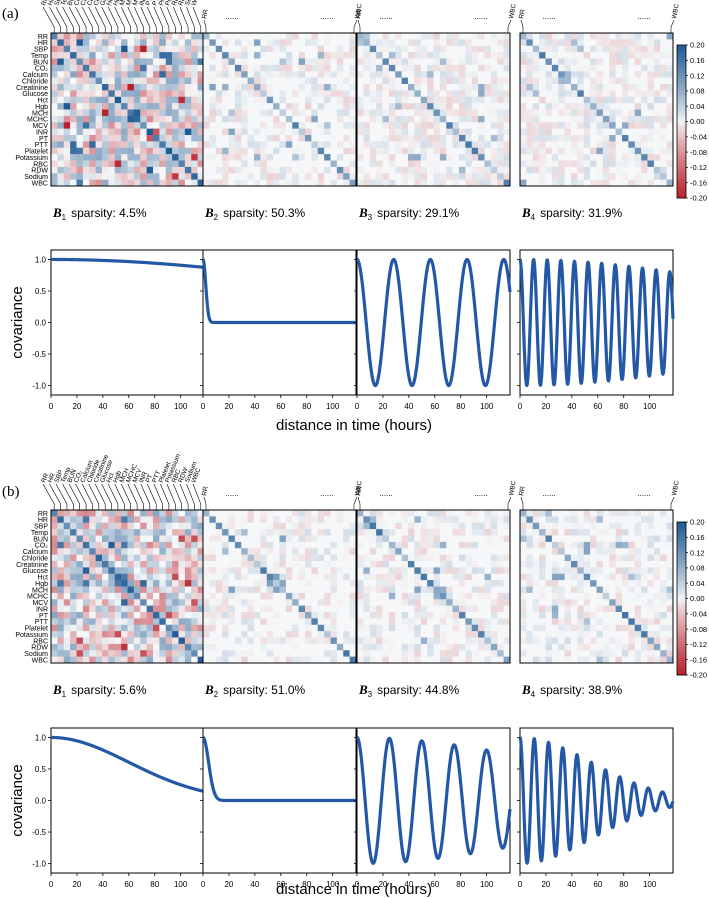 This screenshot has width=709, height=899. Describe the element at coordinates (597, 406) in the screenshot. I see `x-tick-label: 60` at that location.